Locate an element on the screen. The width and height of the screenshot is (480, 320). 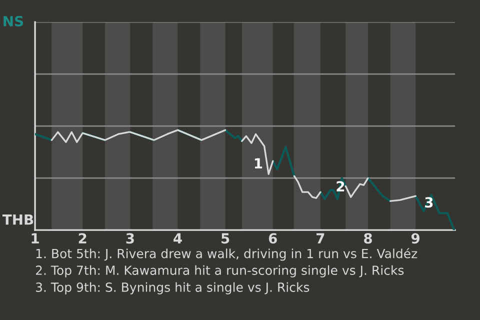
x-tick-label: 3 is located at coordinates (130, 238).